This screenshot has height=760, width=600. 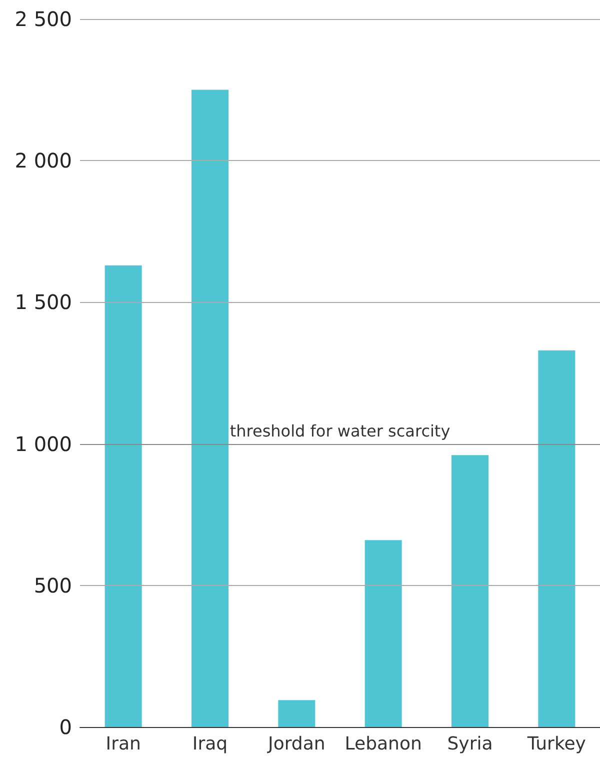 What do you see at coordinates (43, 19) in the screenshot?
I see `y-tick-label: 2 500` at bounding box center [43, 19].